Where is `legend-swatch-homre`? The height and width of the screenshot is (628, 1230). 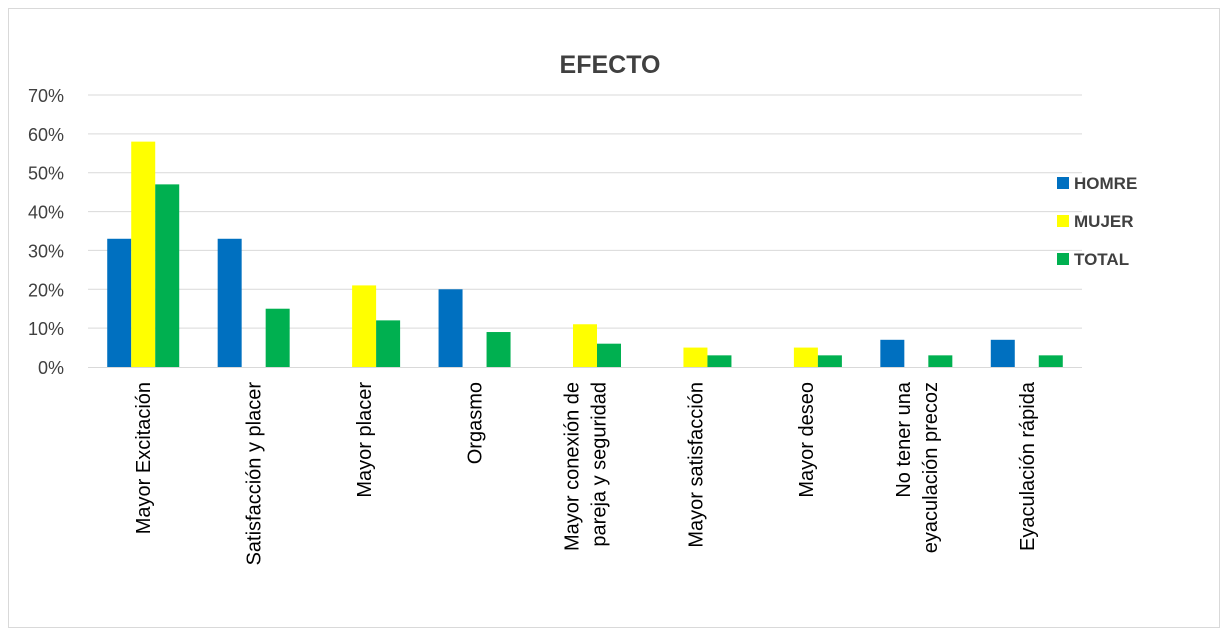
legend-swatch-homre is located at coordinates (1063, 183).